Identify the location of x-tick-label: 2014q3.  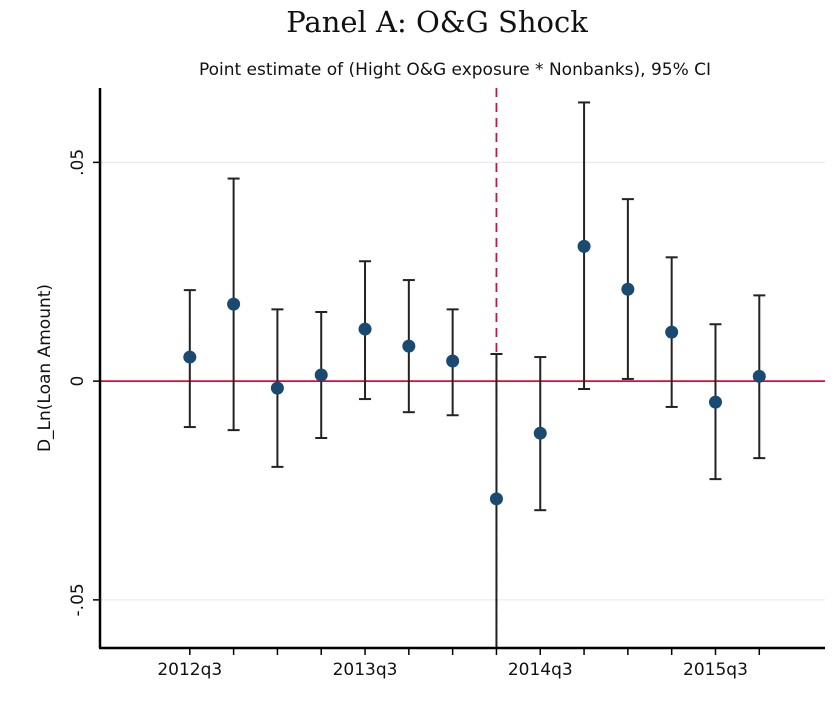
(540, 670).